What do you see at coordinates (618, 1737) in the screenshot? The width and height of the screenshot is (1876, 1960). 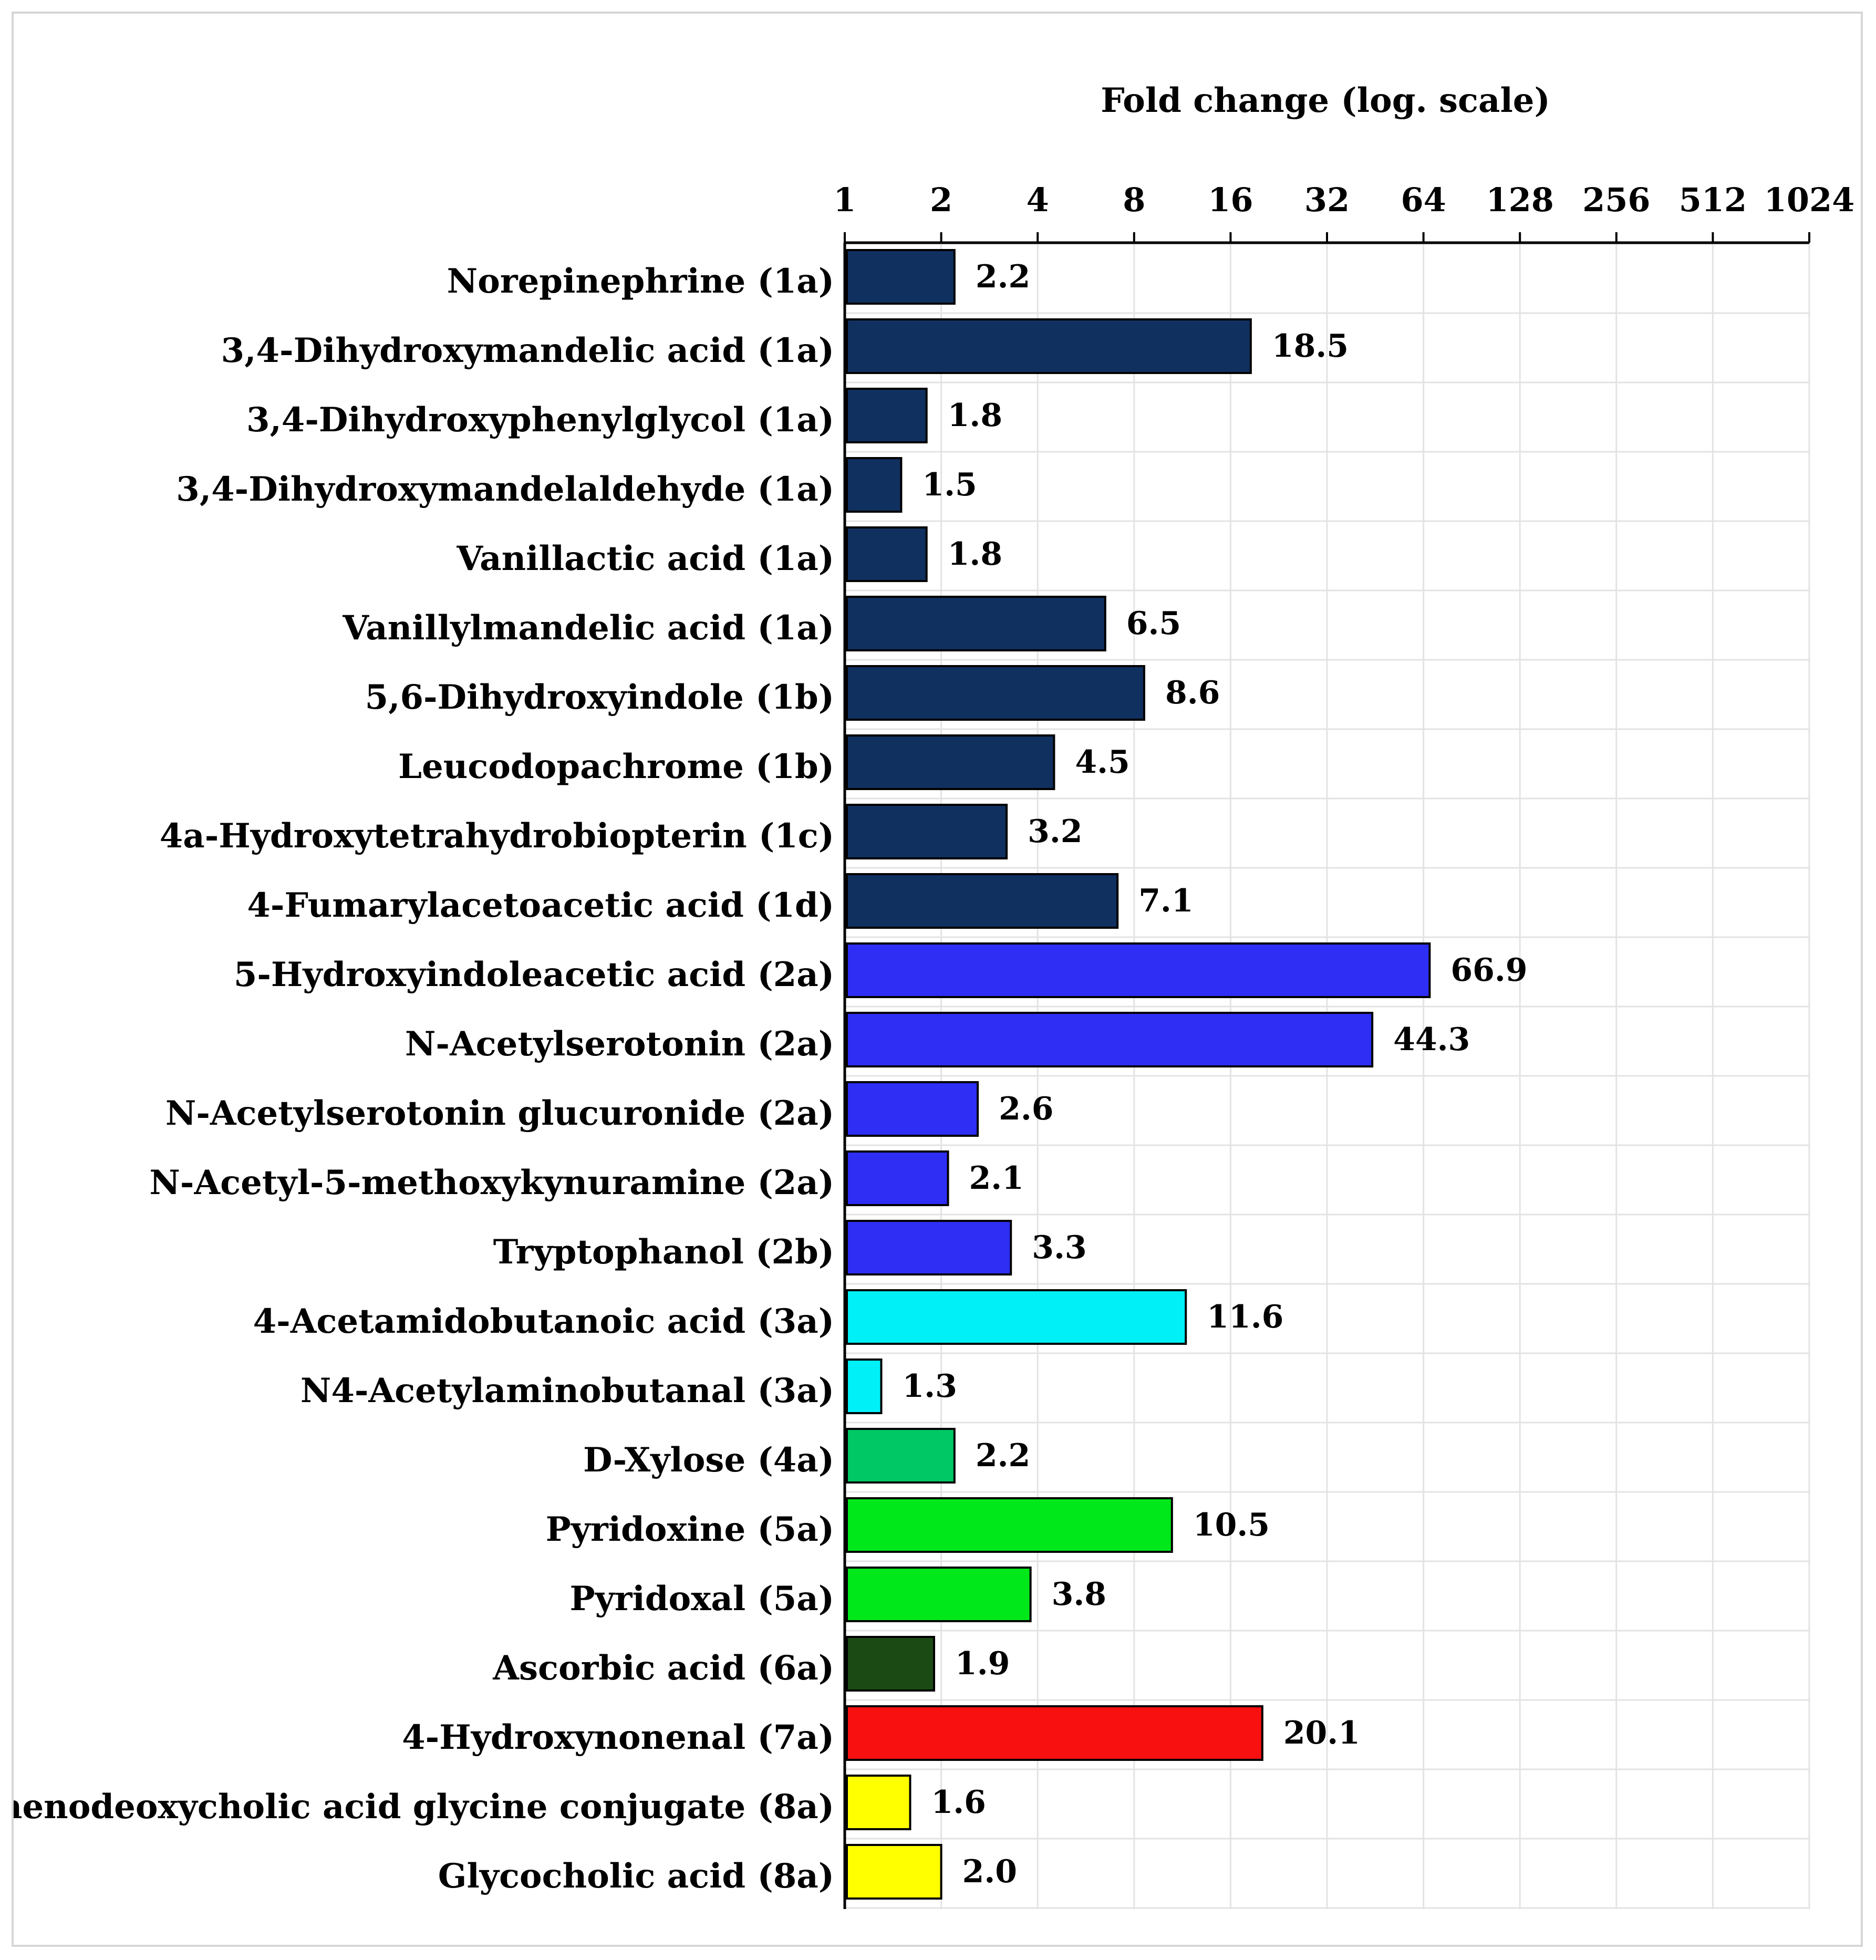 I see `category-label: 4-Hydroxynonenal (7a)` at bounding box center [618, 1737].